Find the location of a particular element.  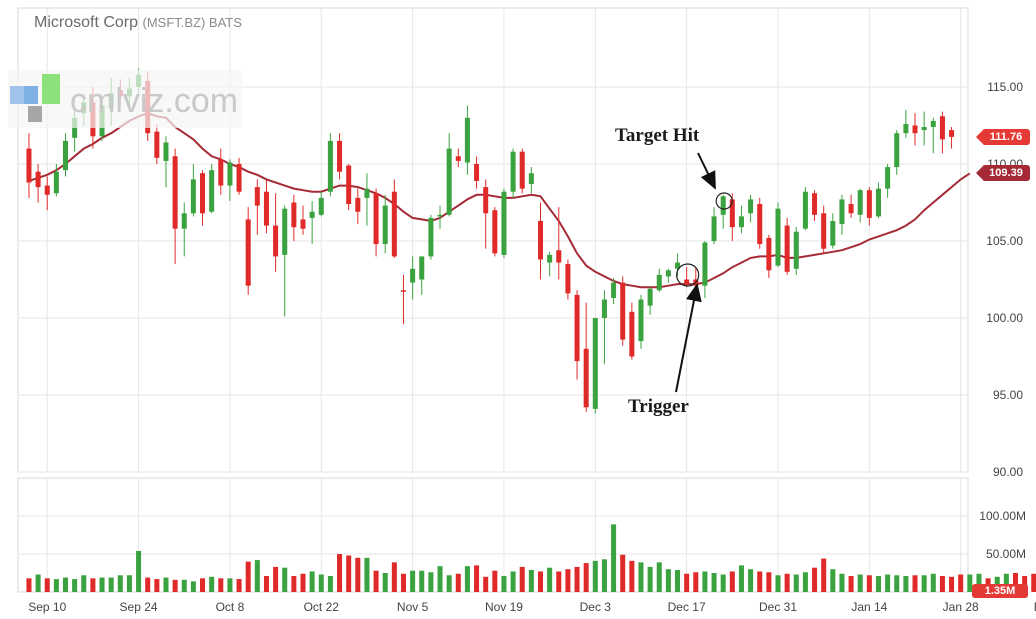

x-tick-label: Oct 8 is located at coordinates (230, 607).